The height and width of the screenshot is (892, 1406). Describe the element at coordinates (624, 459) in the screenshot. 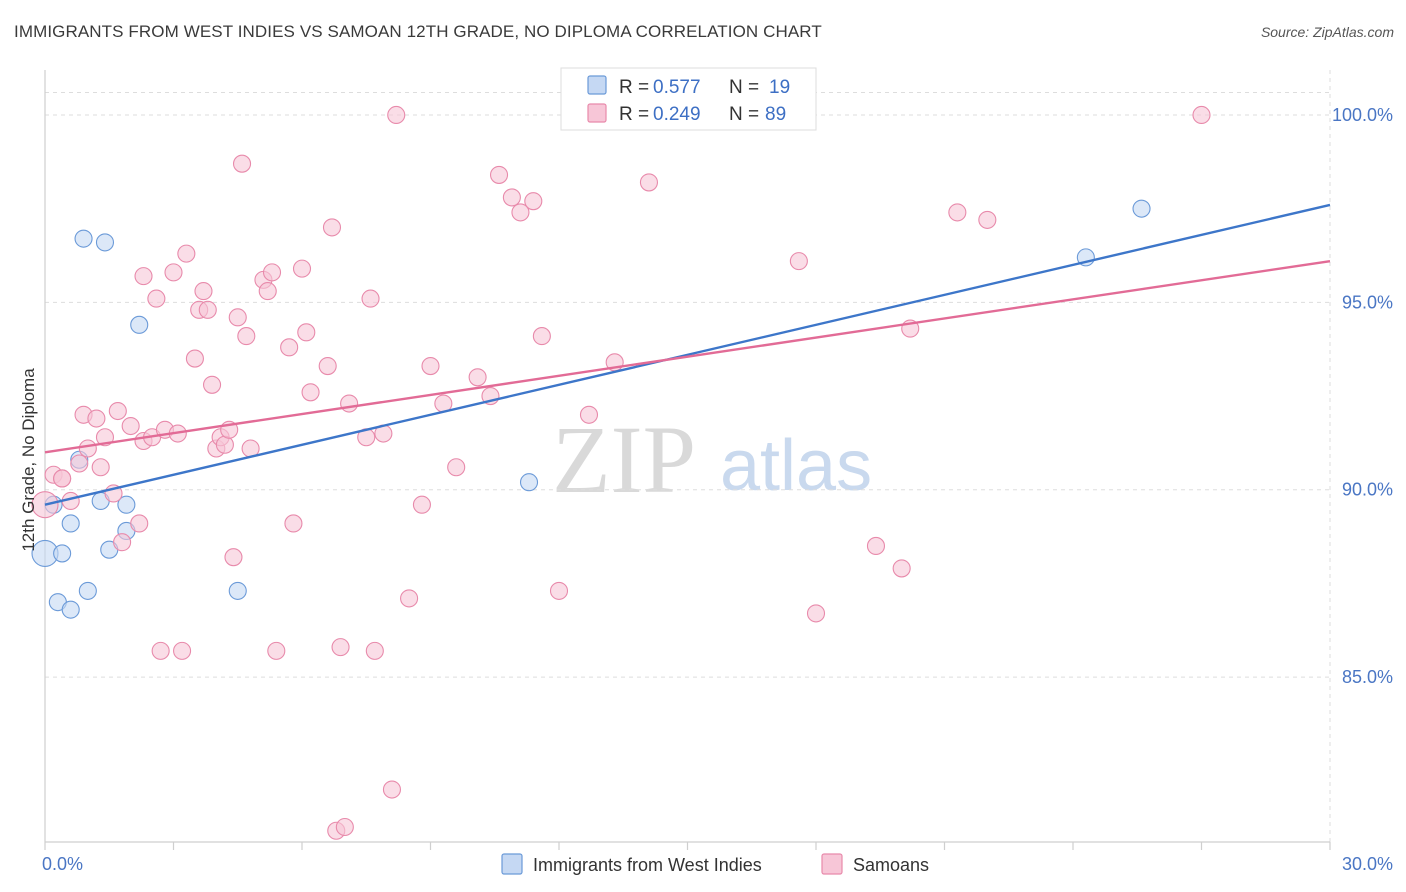

I see `watermark-zip: ZIP` at that location.